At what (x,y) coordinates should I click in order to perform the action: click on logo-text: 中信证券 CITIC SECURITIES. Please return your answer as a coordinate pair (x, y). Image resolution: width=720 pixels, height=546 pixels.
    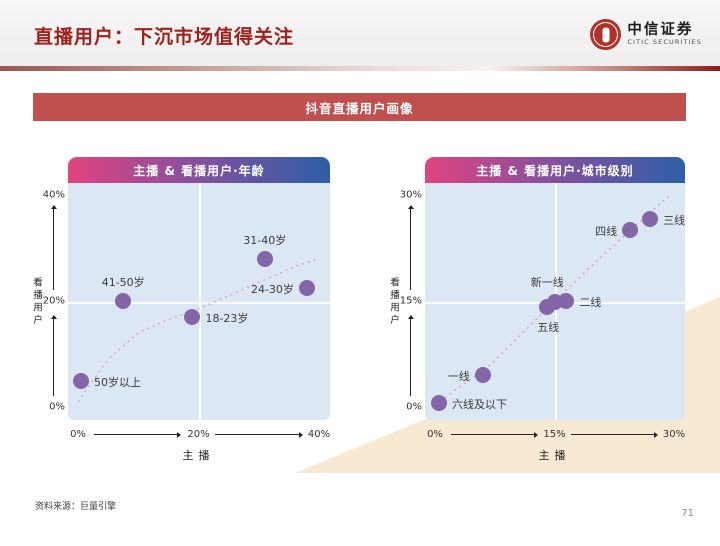
    Looking at the image, I should click on (664, 34).